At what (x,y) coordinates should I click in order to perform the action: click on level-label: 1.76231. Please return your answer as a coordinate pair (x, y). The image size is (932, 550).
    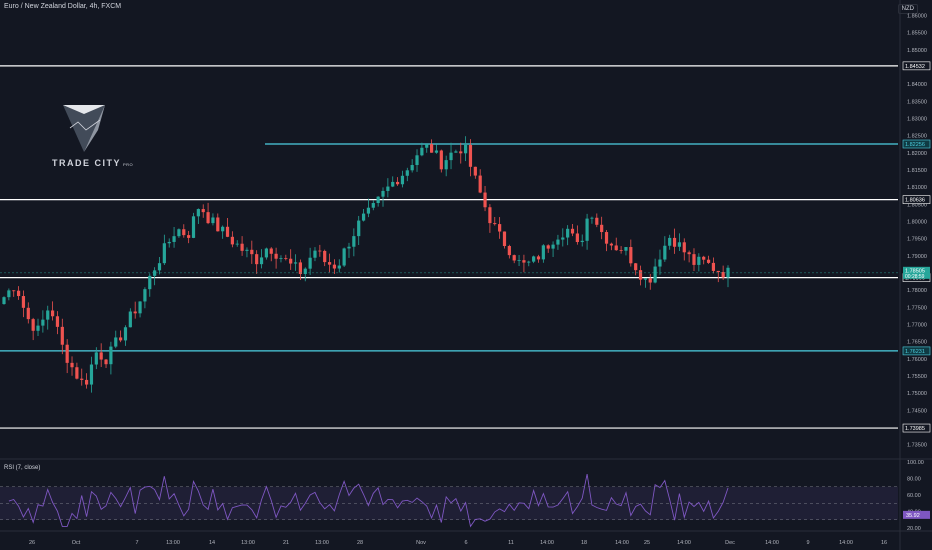
    Looking at the image, I should click on (915, 352).